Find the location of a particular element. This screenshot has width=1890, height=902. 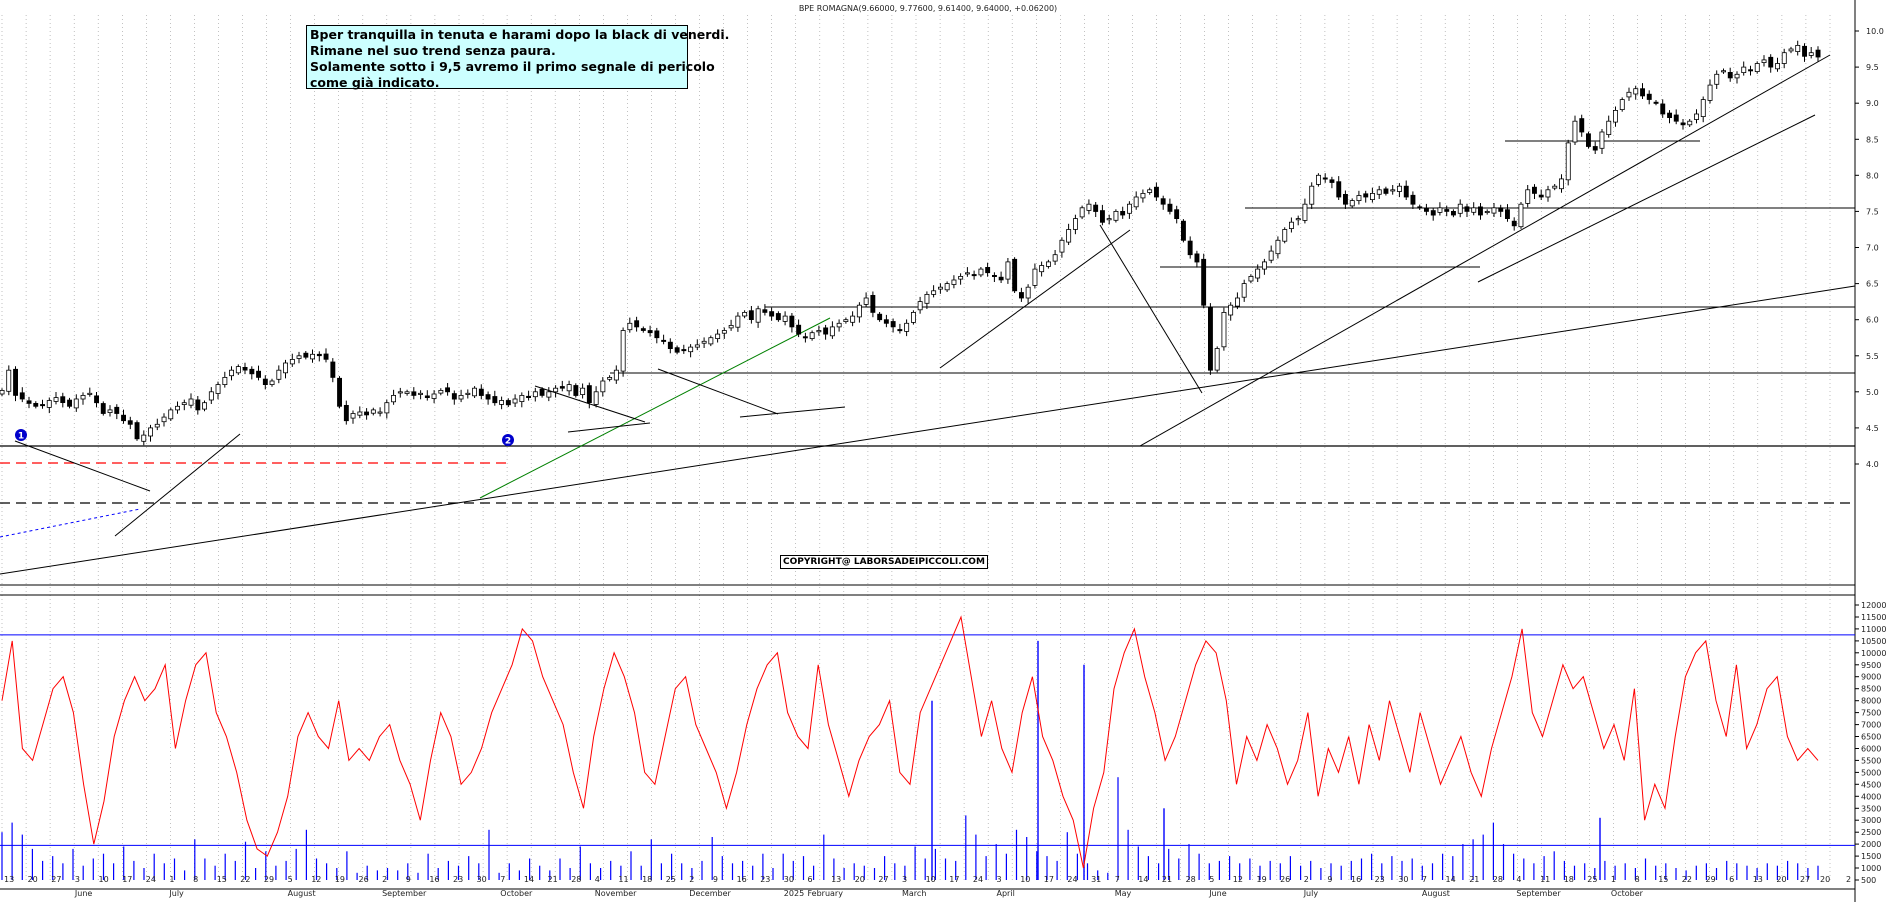

day-label: 29 is located at coordinates (1711, 879).